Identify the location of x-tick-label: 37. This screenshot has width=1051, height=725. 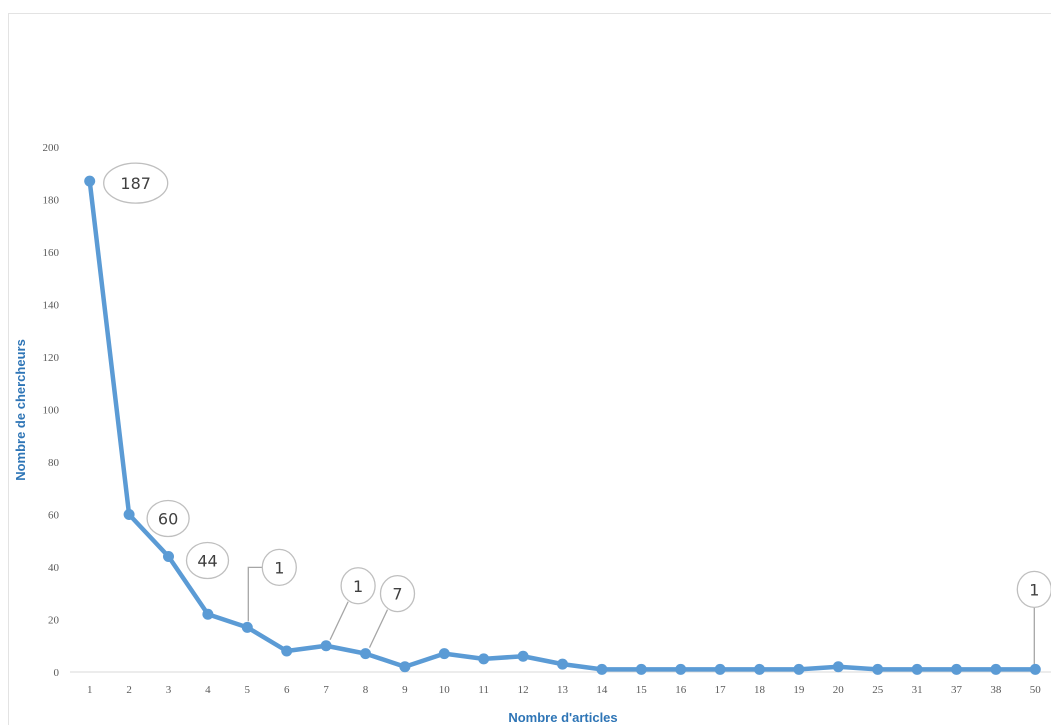
(957, 690).